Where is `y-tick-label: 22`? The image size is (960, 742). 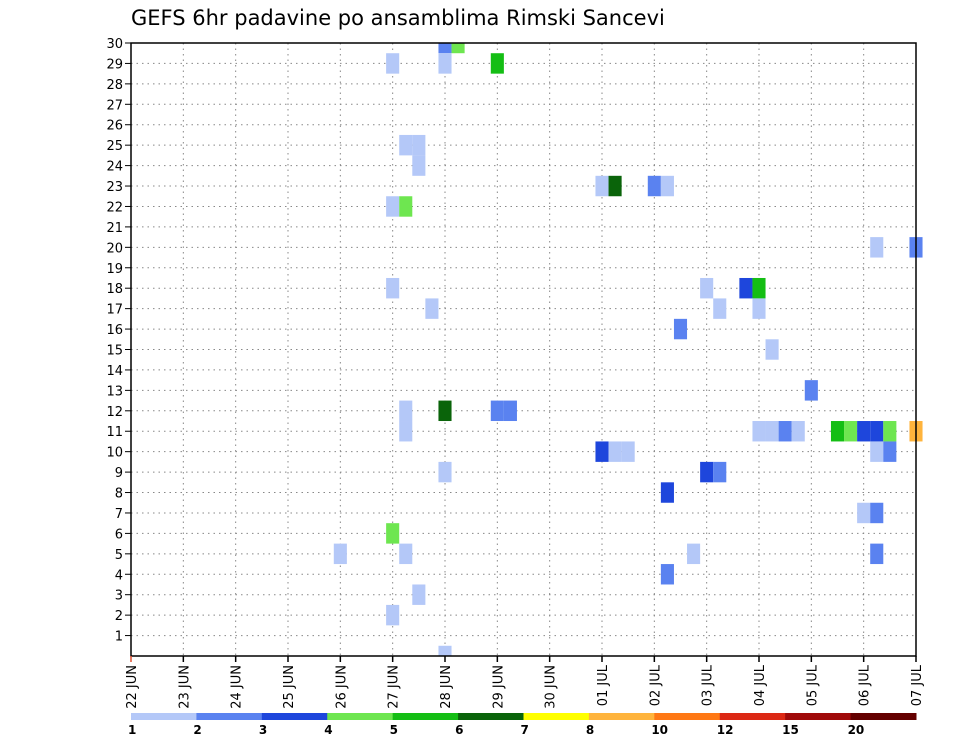
y-tick-label: 22 is located at coordinates (114, 207).